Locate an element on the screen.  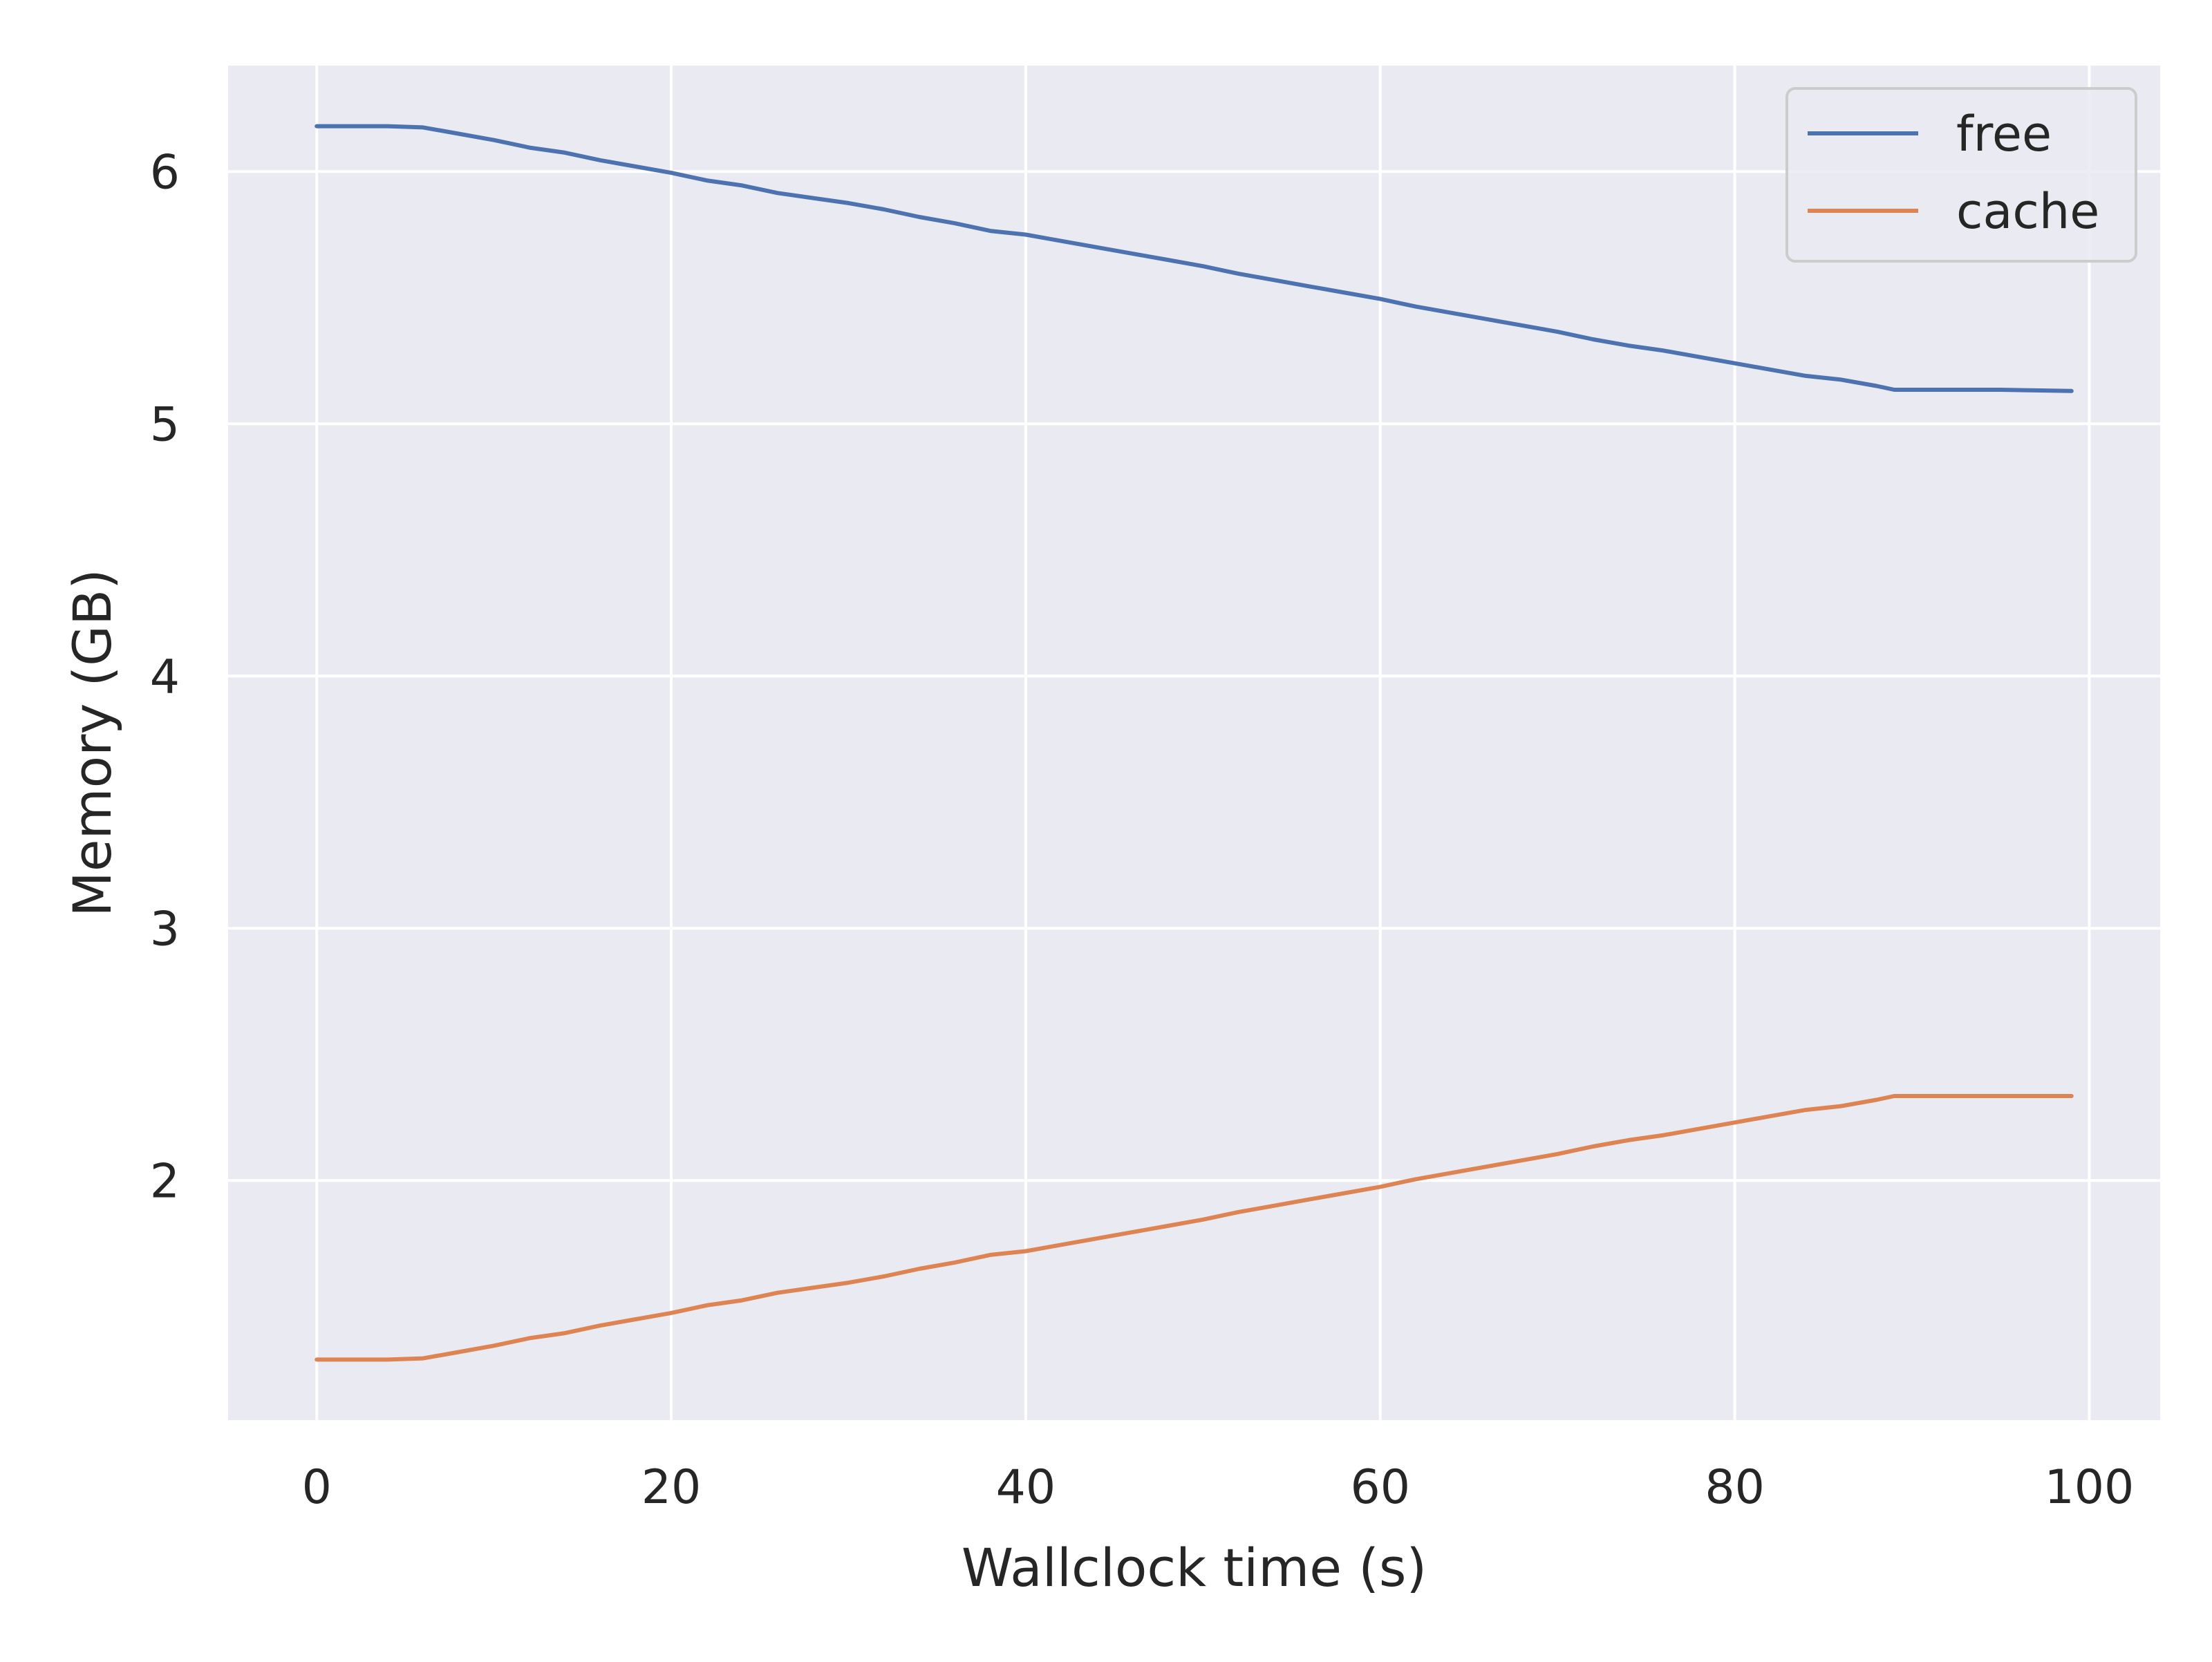
y-tick-label: 2 is located at coordinates (165, 1181).